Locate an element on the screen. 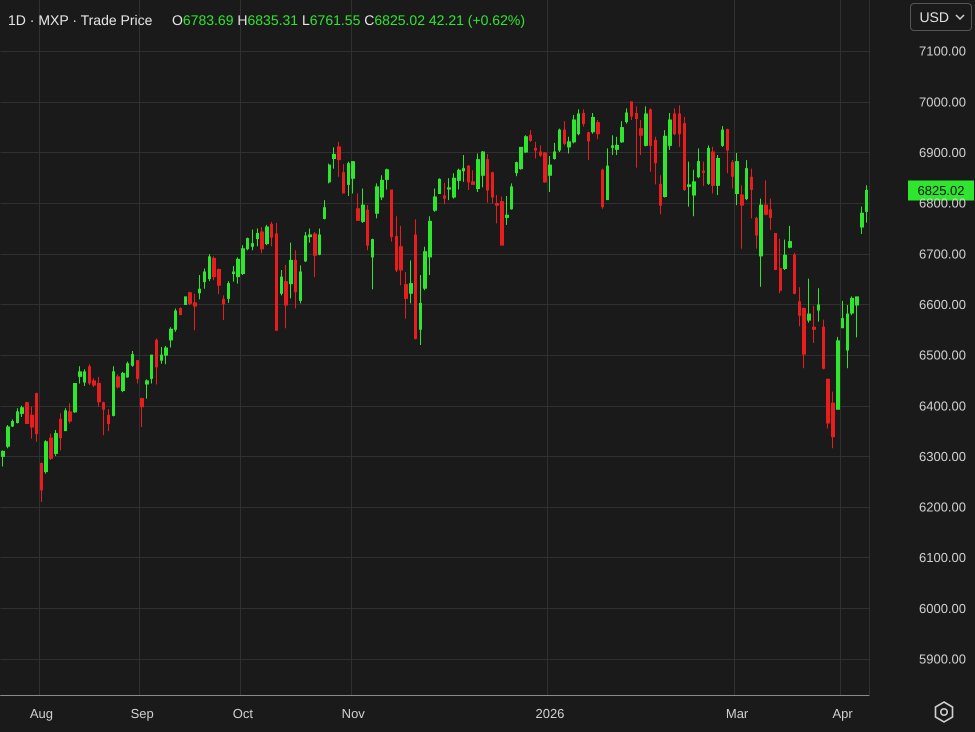  y-tick-label: 6300.00 is located at coordinates (942, 456).